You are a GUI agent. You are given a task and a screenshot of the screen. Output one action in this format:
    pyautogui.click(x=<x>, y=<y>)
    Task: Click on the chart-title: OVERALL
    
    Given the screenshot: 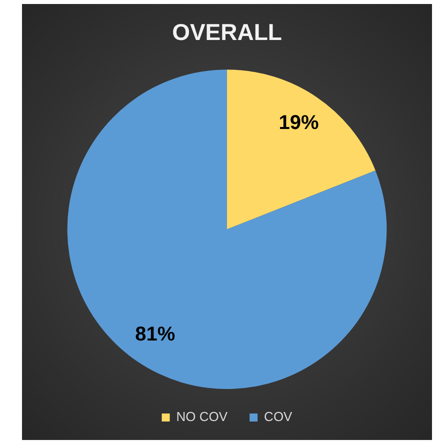 What is the action you would take?
    pyautogui.click(x=227, y=32)
    